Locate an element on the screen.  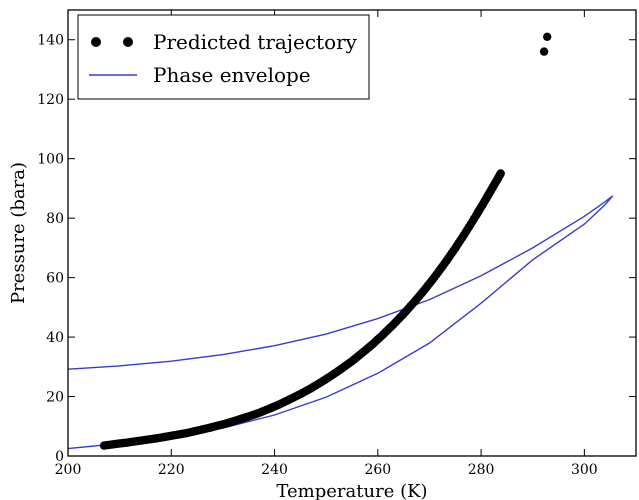
legend: Predicted trajectory Phase envelope is located at coordinates (223, 57).